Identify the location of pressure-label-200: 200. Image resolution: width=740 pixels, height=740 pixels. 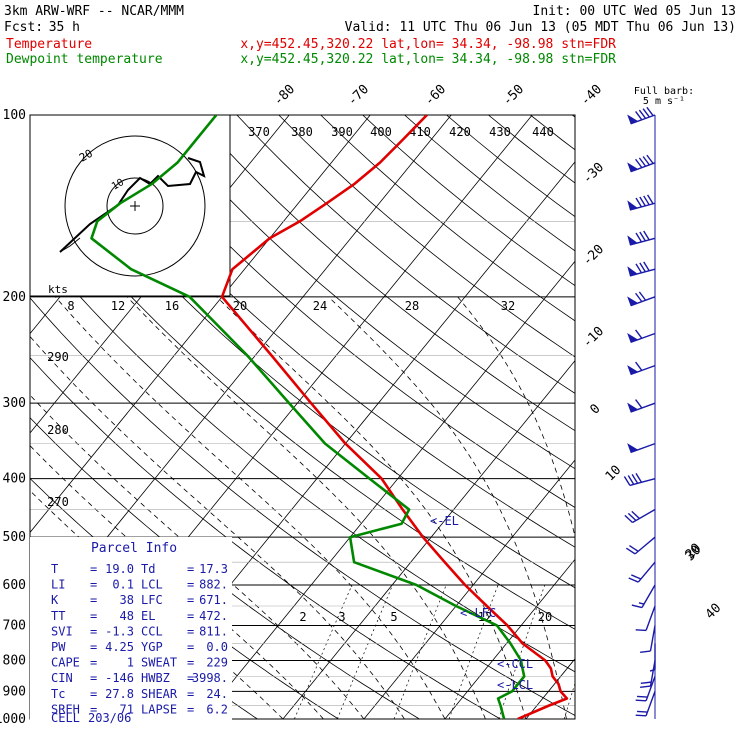
(14, 297).